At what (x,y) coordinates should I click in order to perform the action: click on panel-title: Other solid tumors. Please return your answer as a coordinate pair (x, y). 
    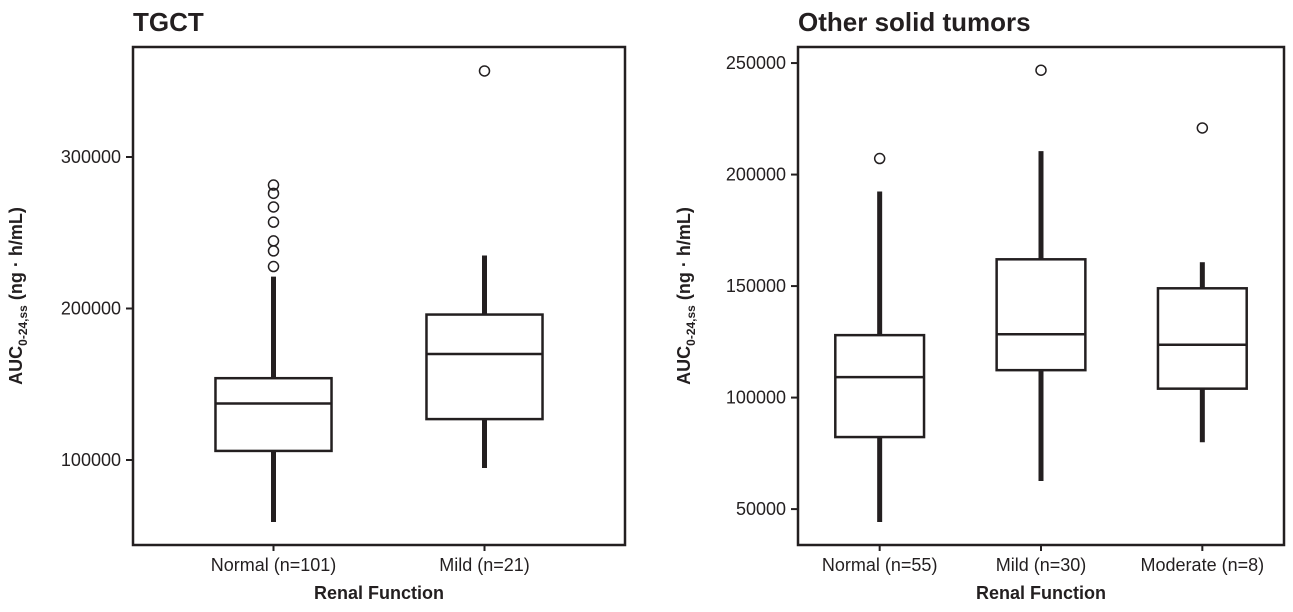
    Looking at the image, I should click on (914, 22).